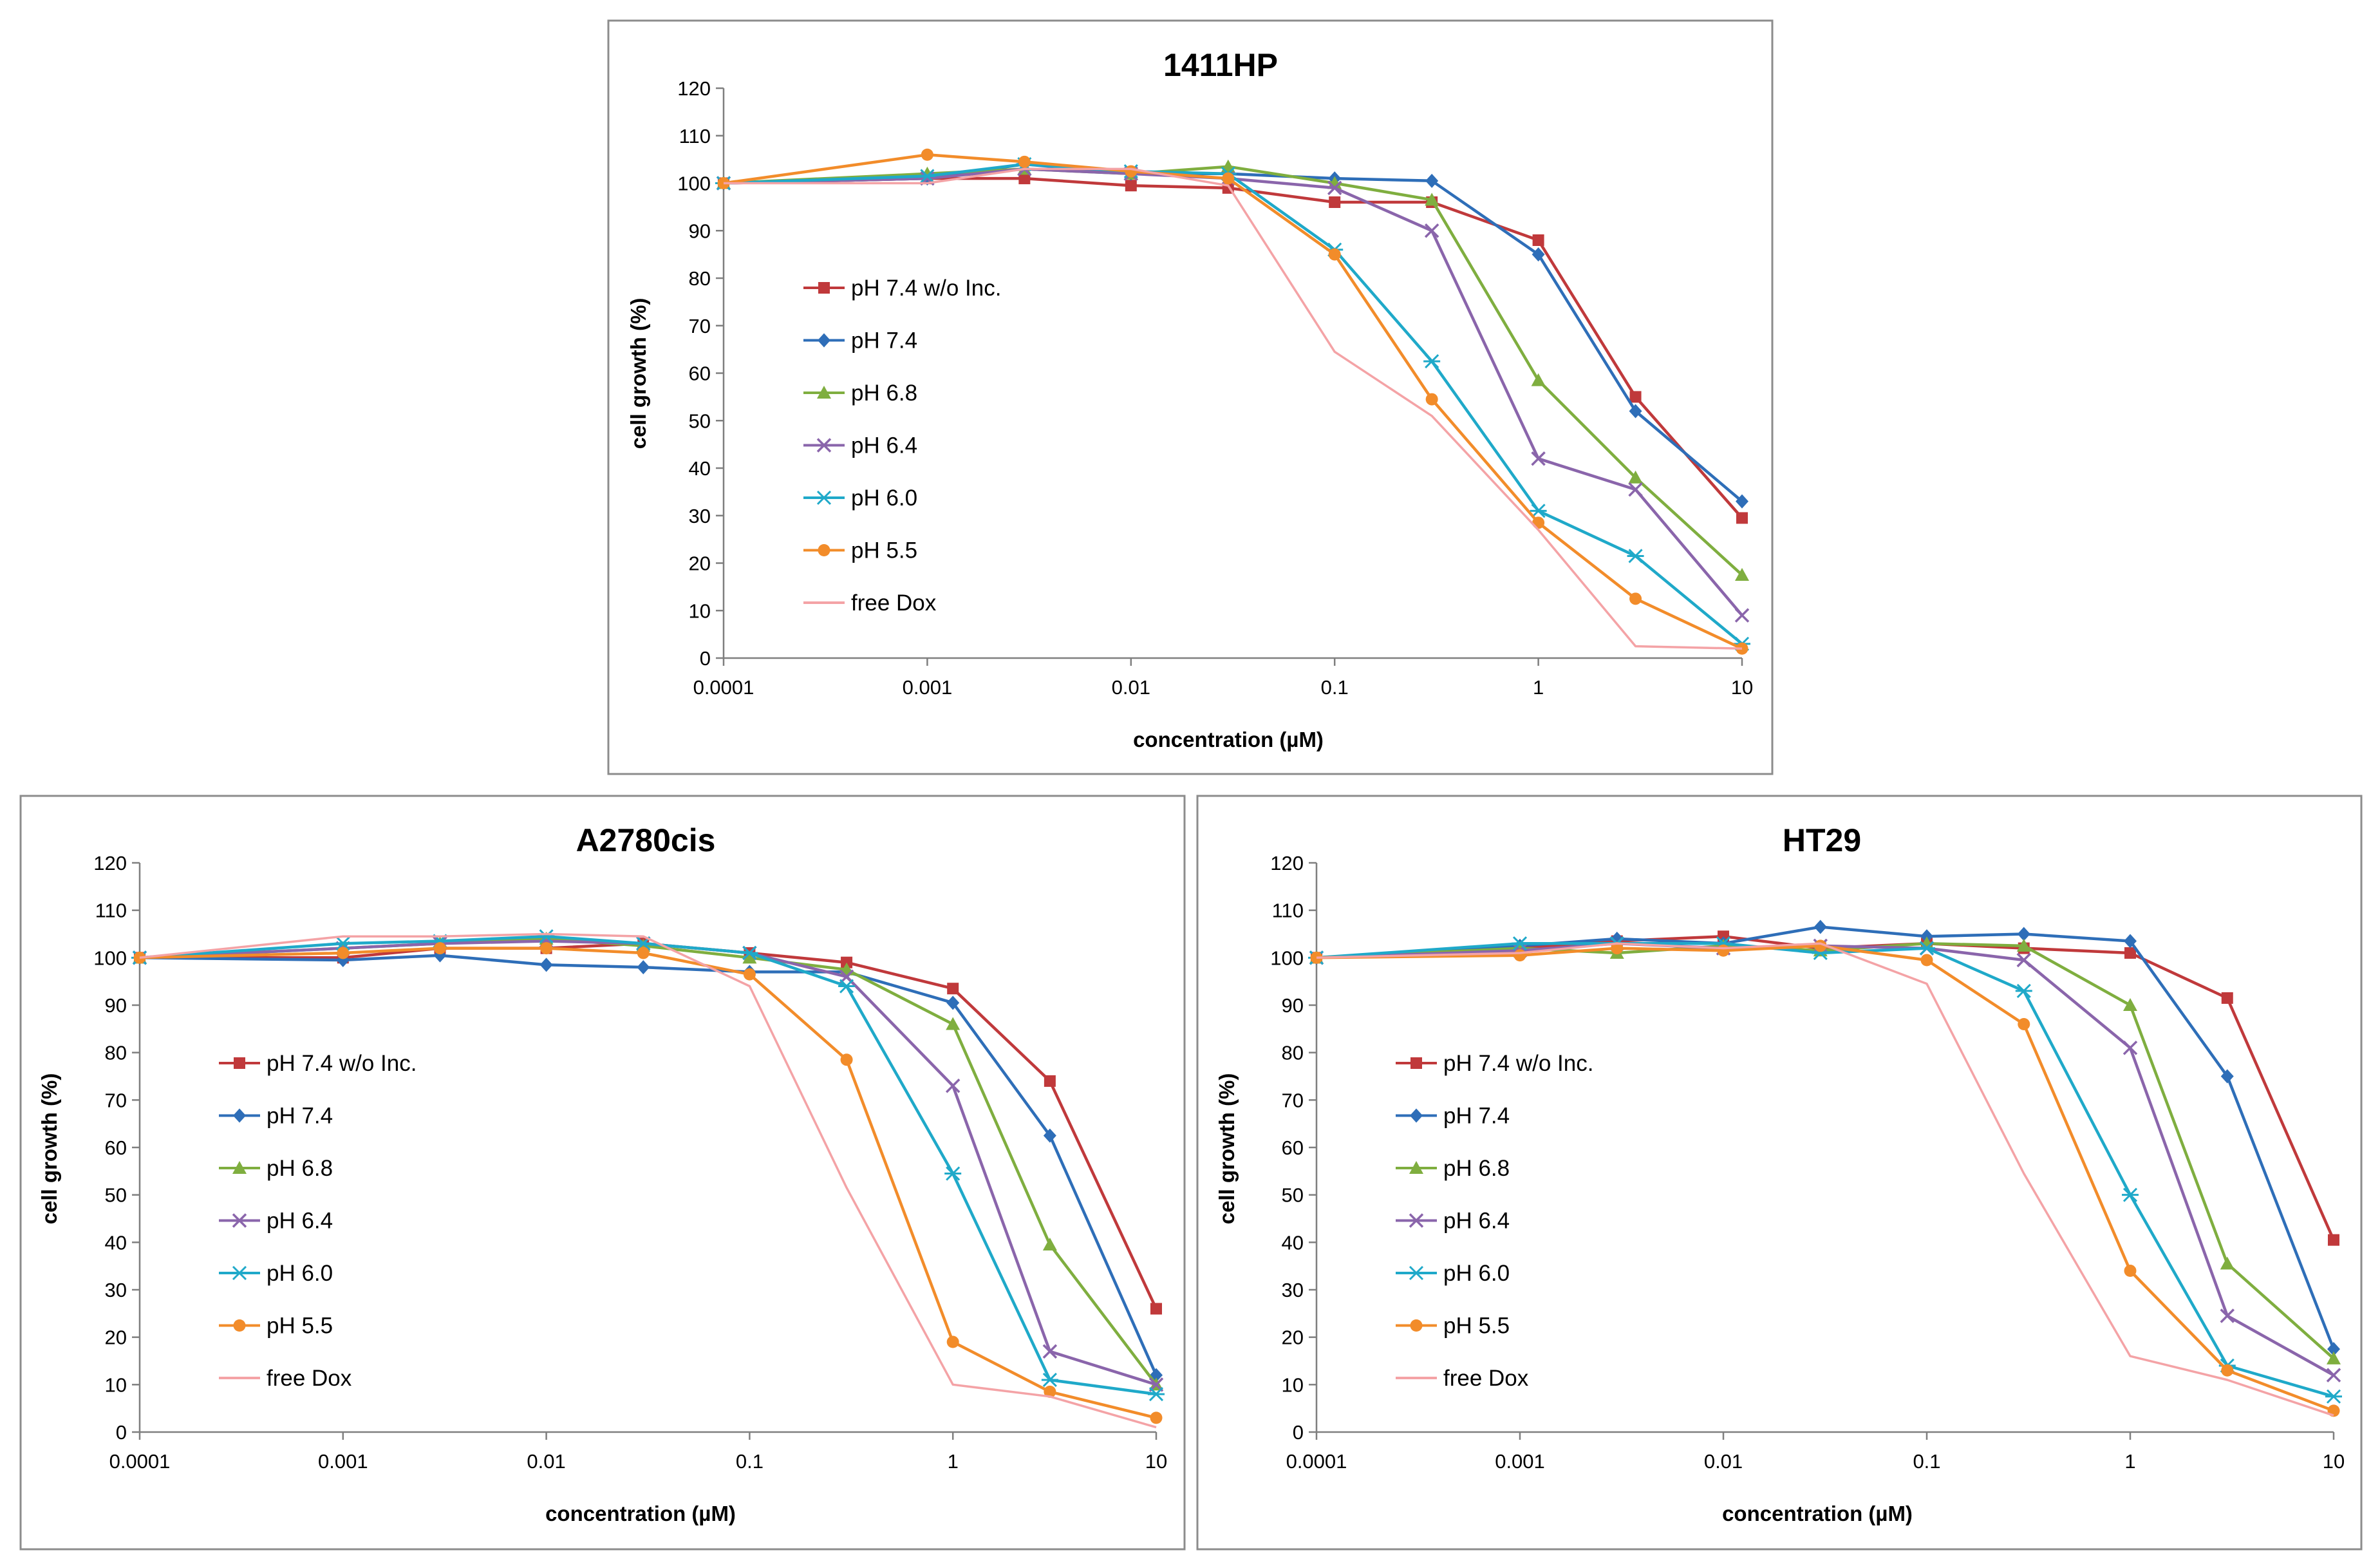 This screenshot has width=2380, height=1566. Describe the element at coordinates (1538, 687) in the screenshot. I see `x-tick-label: 1` at that location.